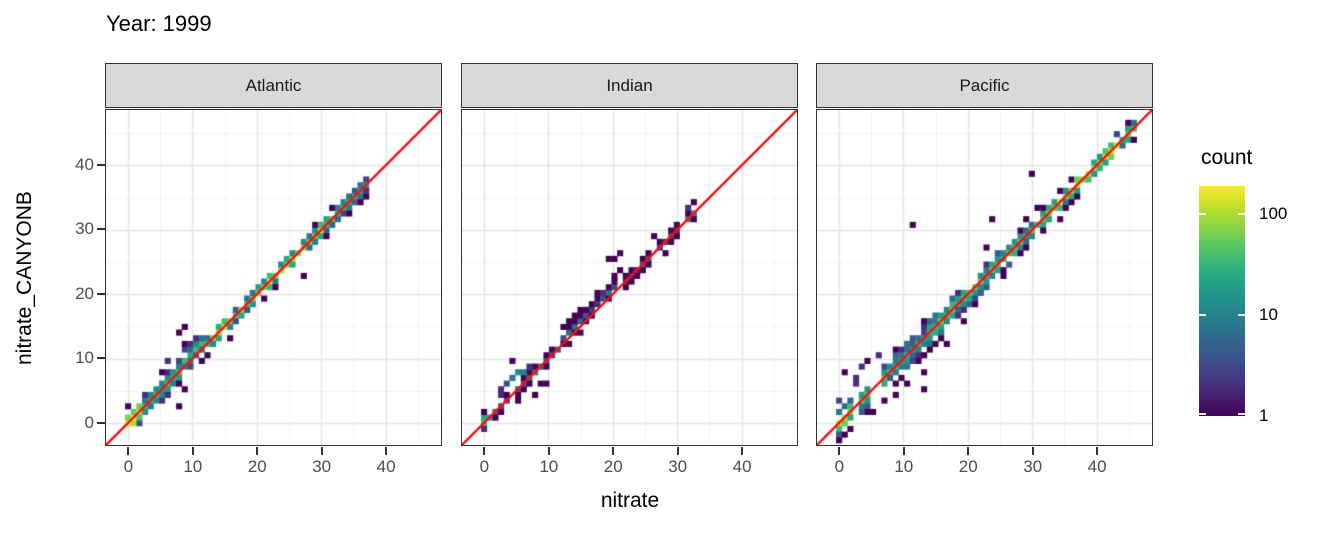 Image resolution: width=1344 pixels, height=537 pixels. I want to click on facet-strip-pacific: Pacific, so click(984, 85).